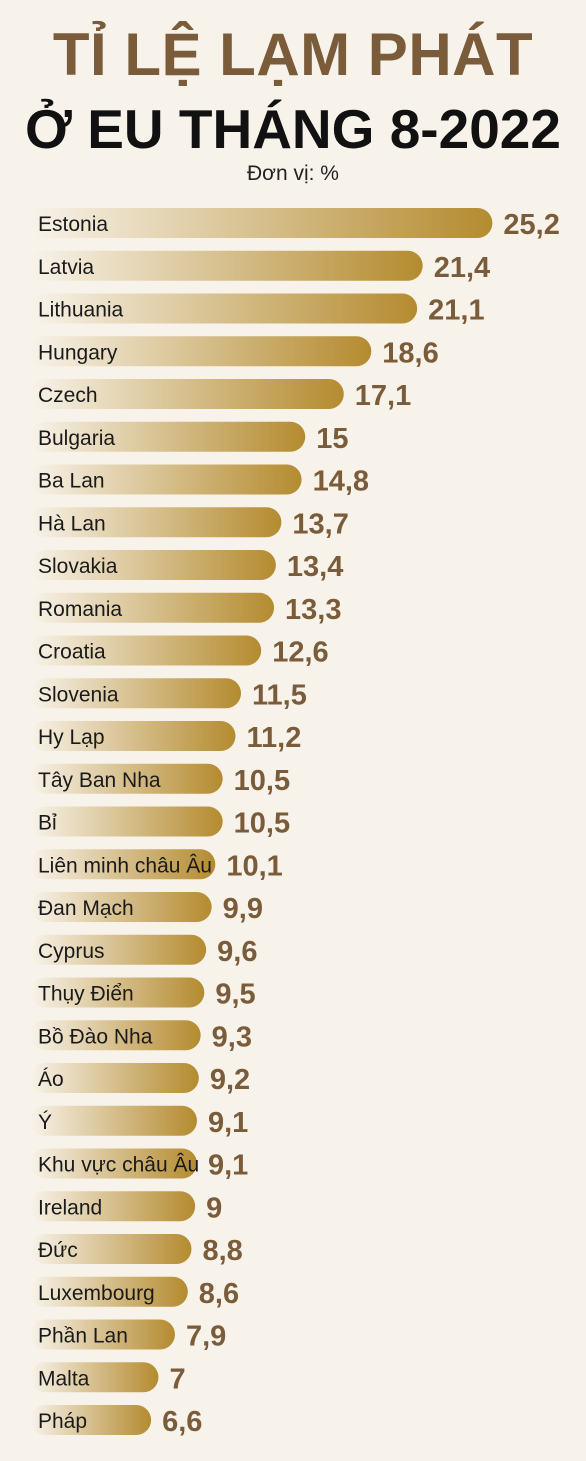 The image size is (586, 1461). Describe the element at coordinates (235, 995) in the screenshot. I see `value-label: 9,5` at that location.